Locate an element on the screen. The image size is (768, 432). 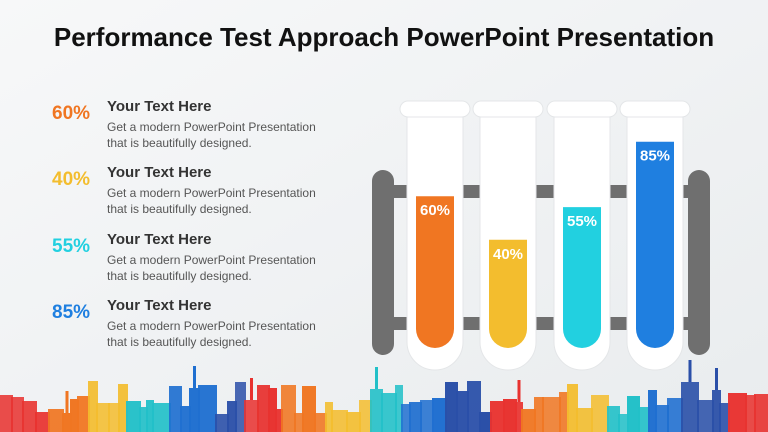
percent-label: 60% is located at coordinates (71, 113).